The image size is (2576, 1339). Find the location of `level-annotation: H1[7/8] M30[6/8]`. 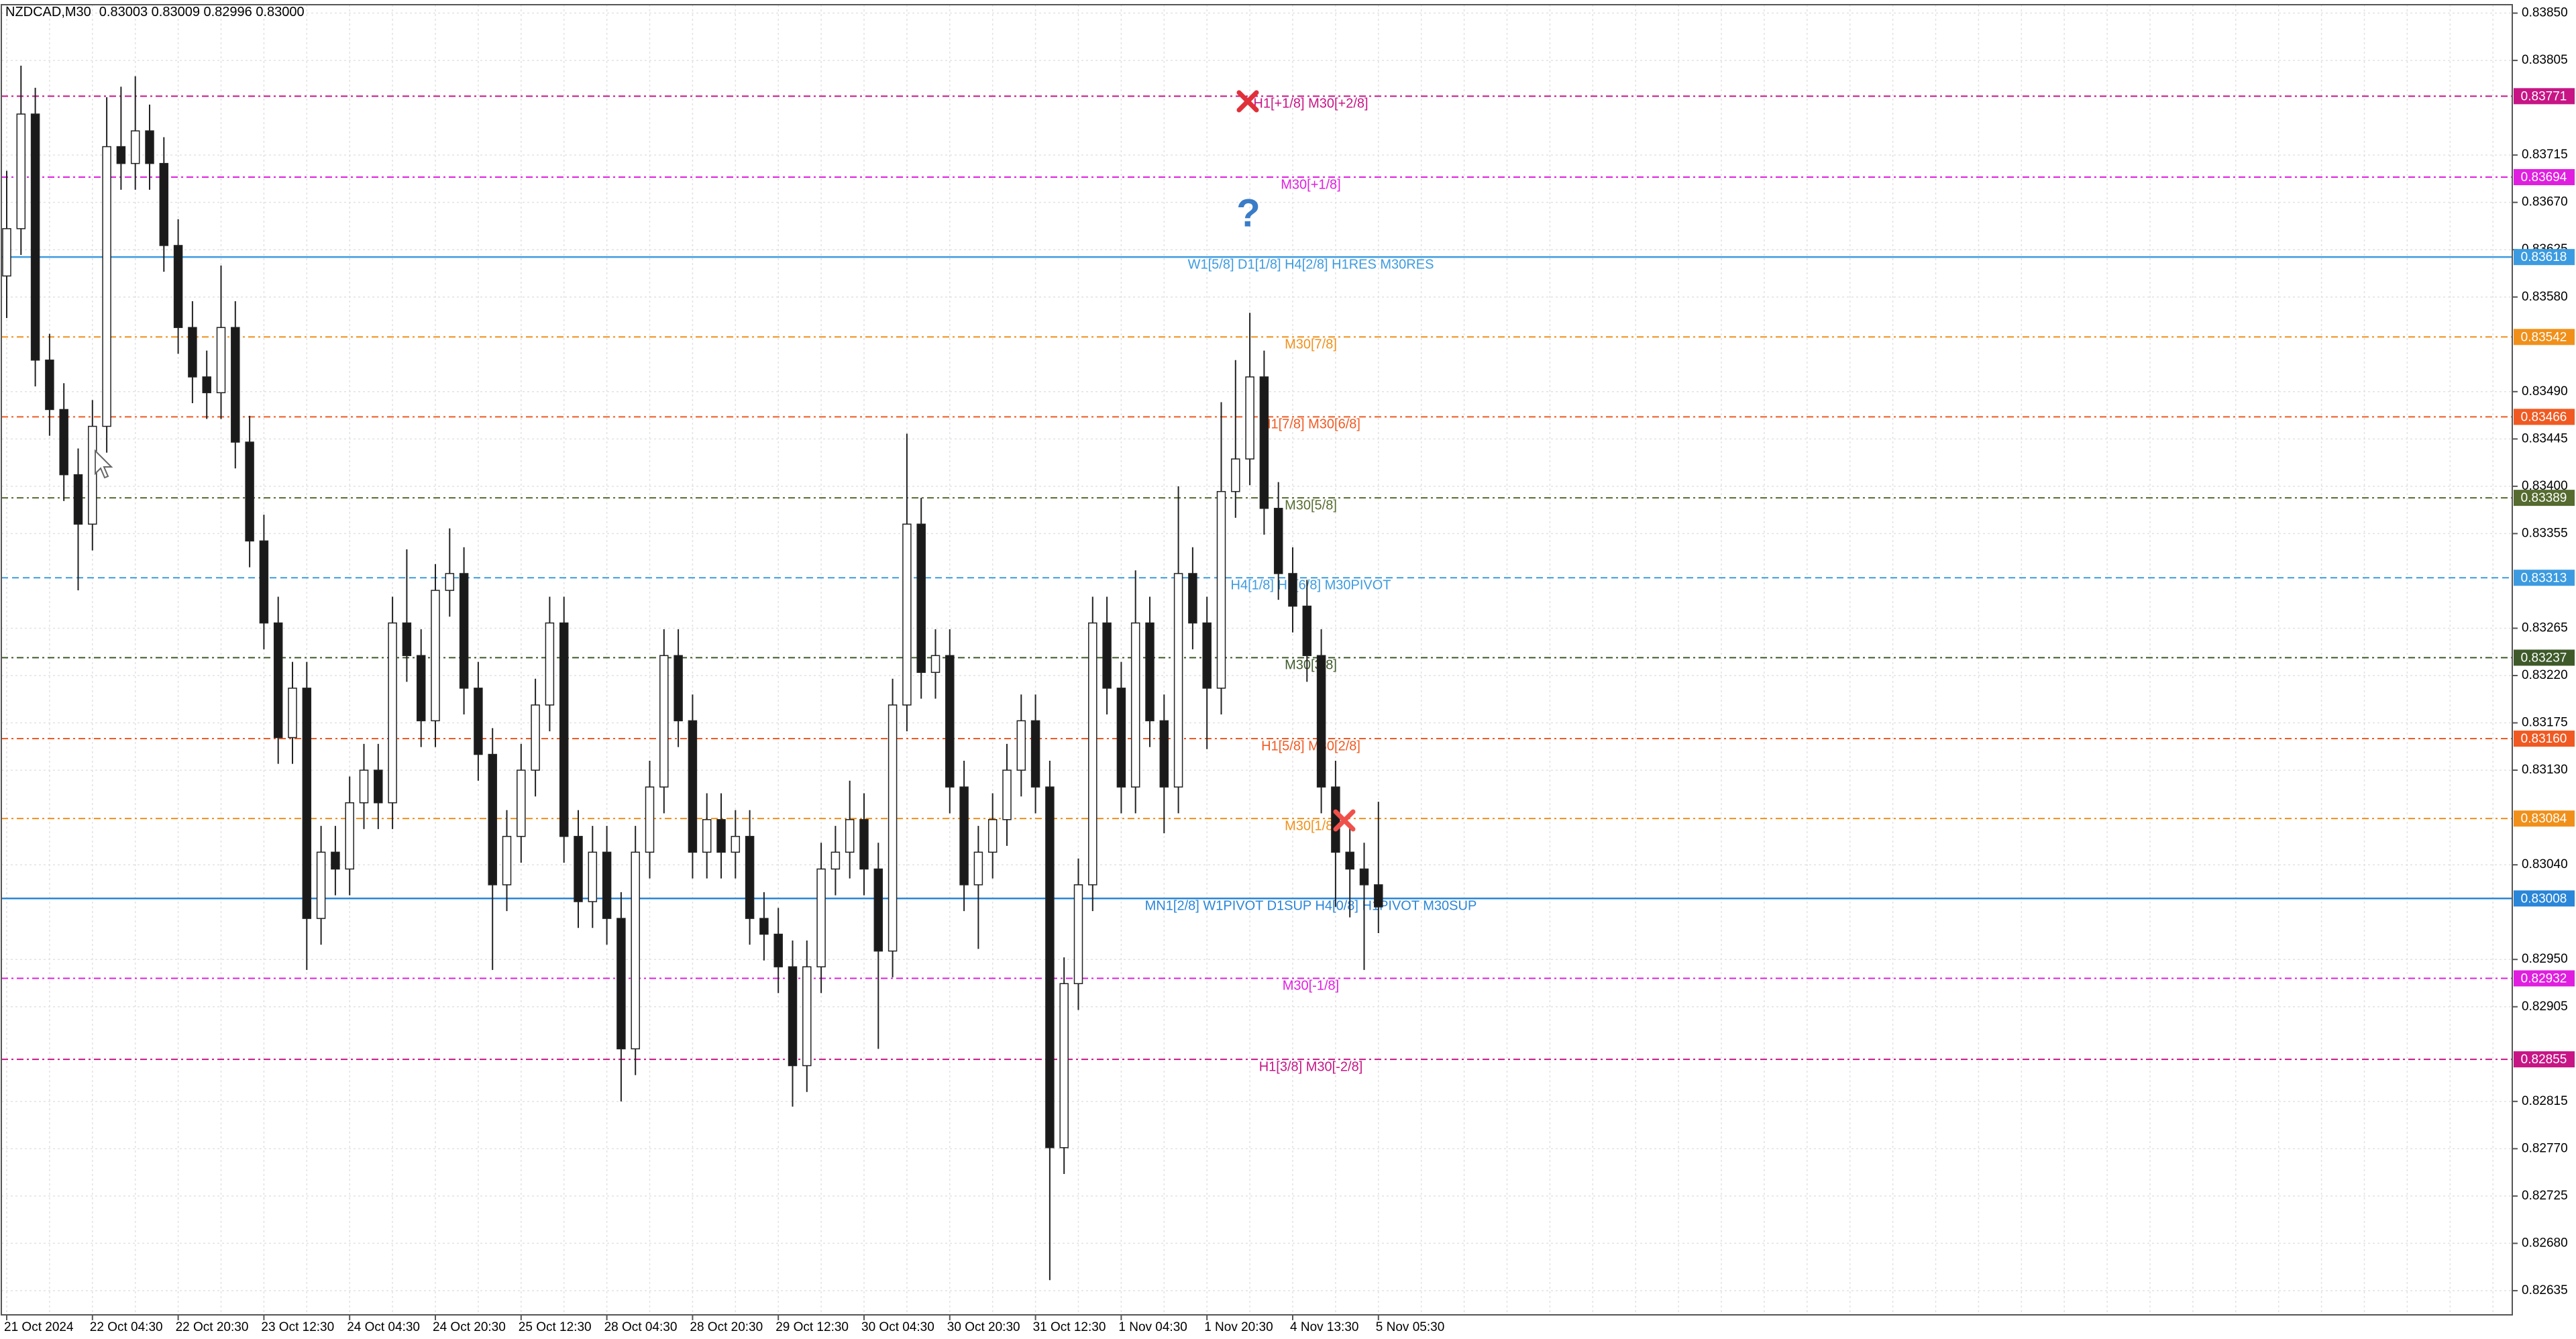

level-annotation: H1[7/8] M30[6/8] is located at coordinates (1310, 424).